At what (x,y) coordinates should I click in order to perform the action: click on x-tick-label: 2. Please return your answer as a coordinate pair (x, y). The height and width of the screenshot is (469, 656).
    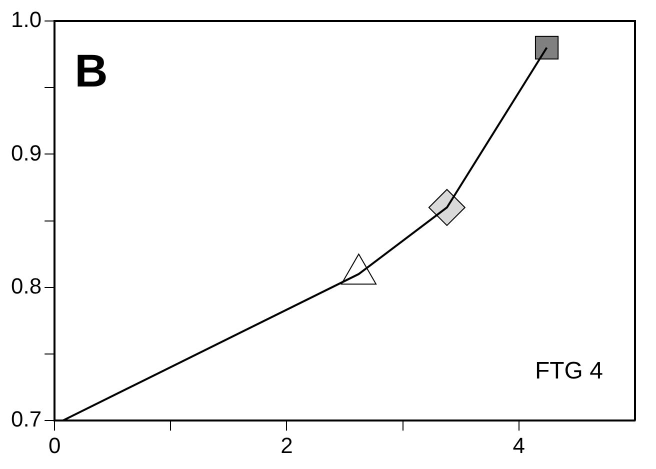
    Looking at the image, I should click on (286, 445).